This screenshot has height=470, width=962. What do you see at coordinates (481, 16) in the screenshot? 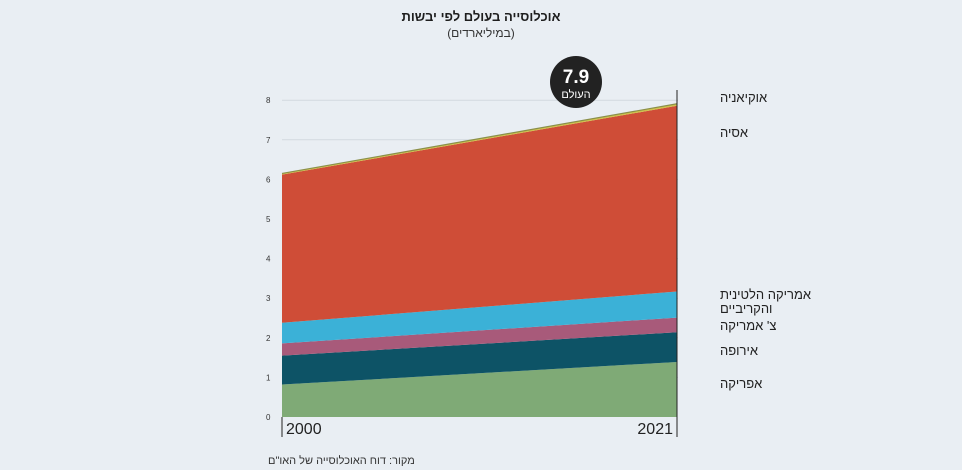
I see `chart-title: אוכלוסייה בעולם לפי יבשות` at bounding box center [481, 16].